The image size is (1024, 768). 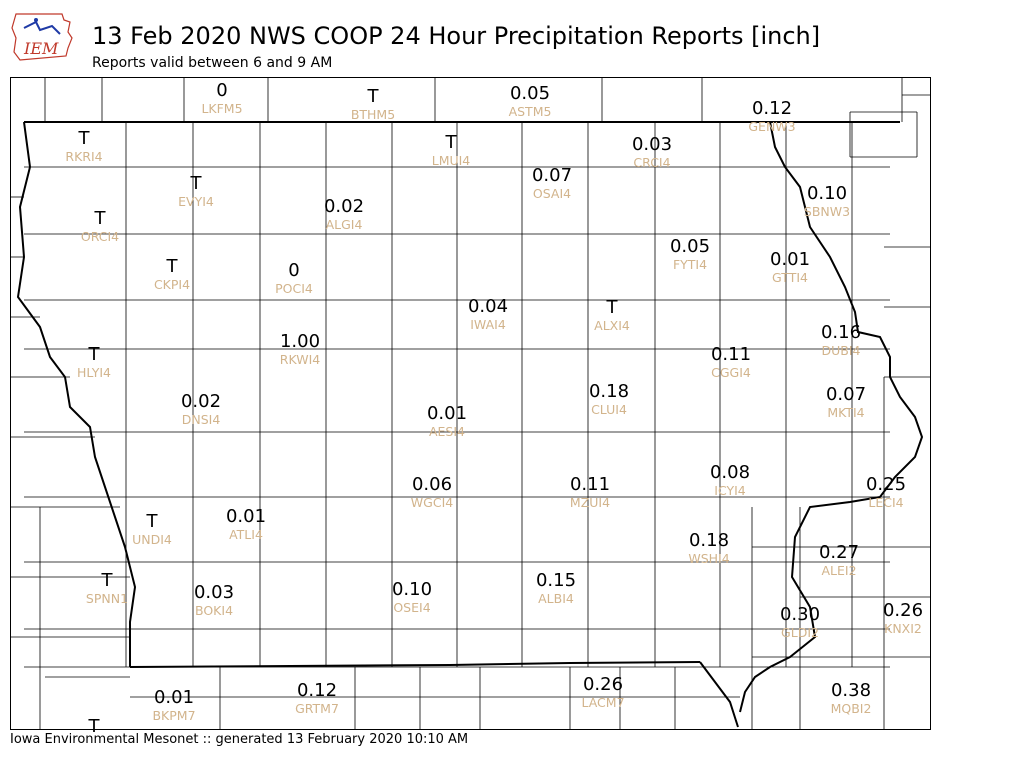 I want to click on station-value: 0.25, so click(x=886, y=484).